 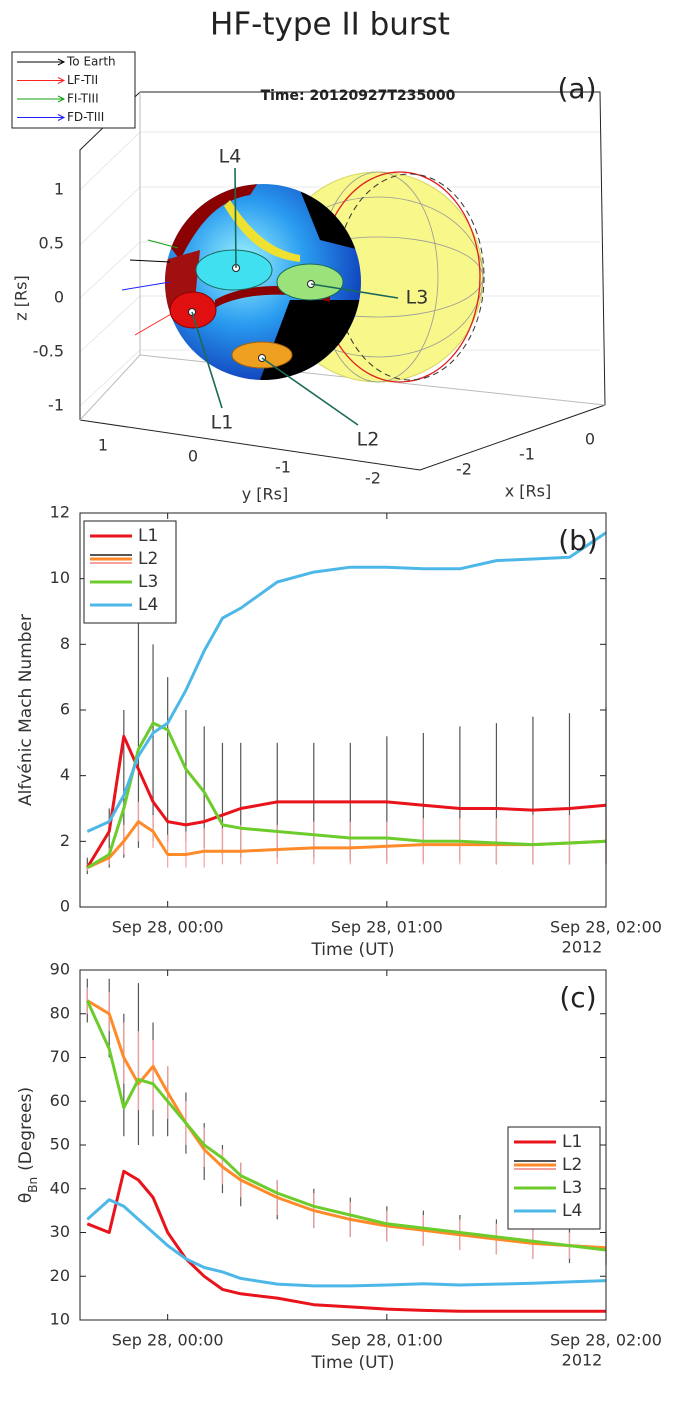 What do you see at coordinates (60, 1012) in the screenshot?
I see `y-tick-label: 80` at bounding box center [60, 1012].